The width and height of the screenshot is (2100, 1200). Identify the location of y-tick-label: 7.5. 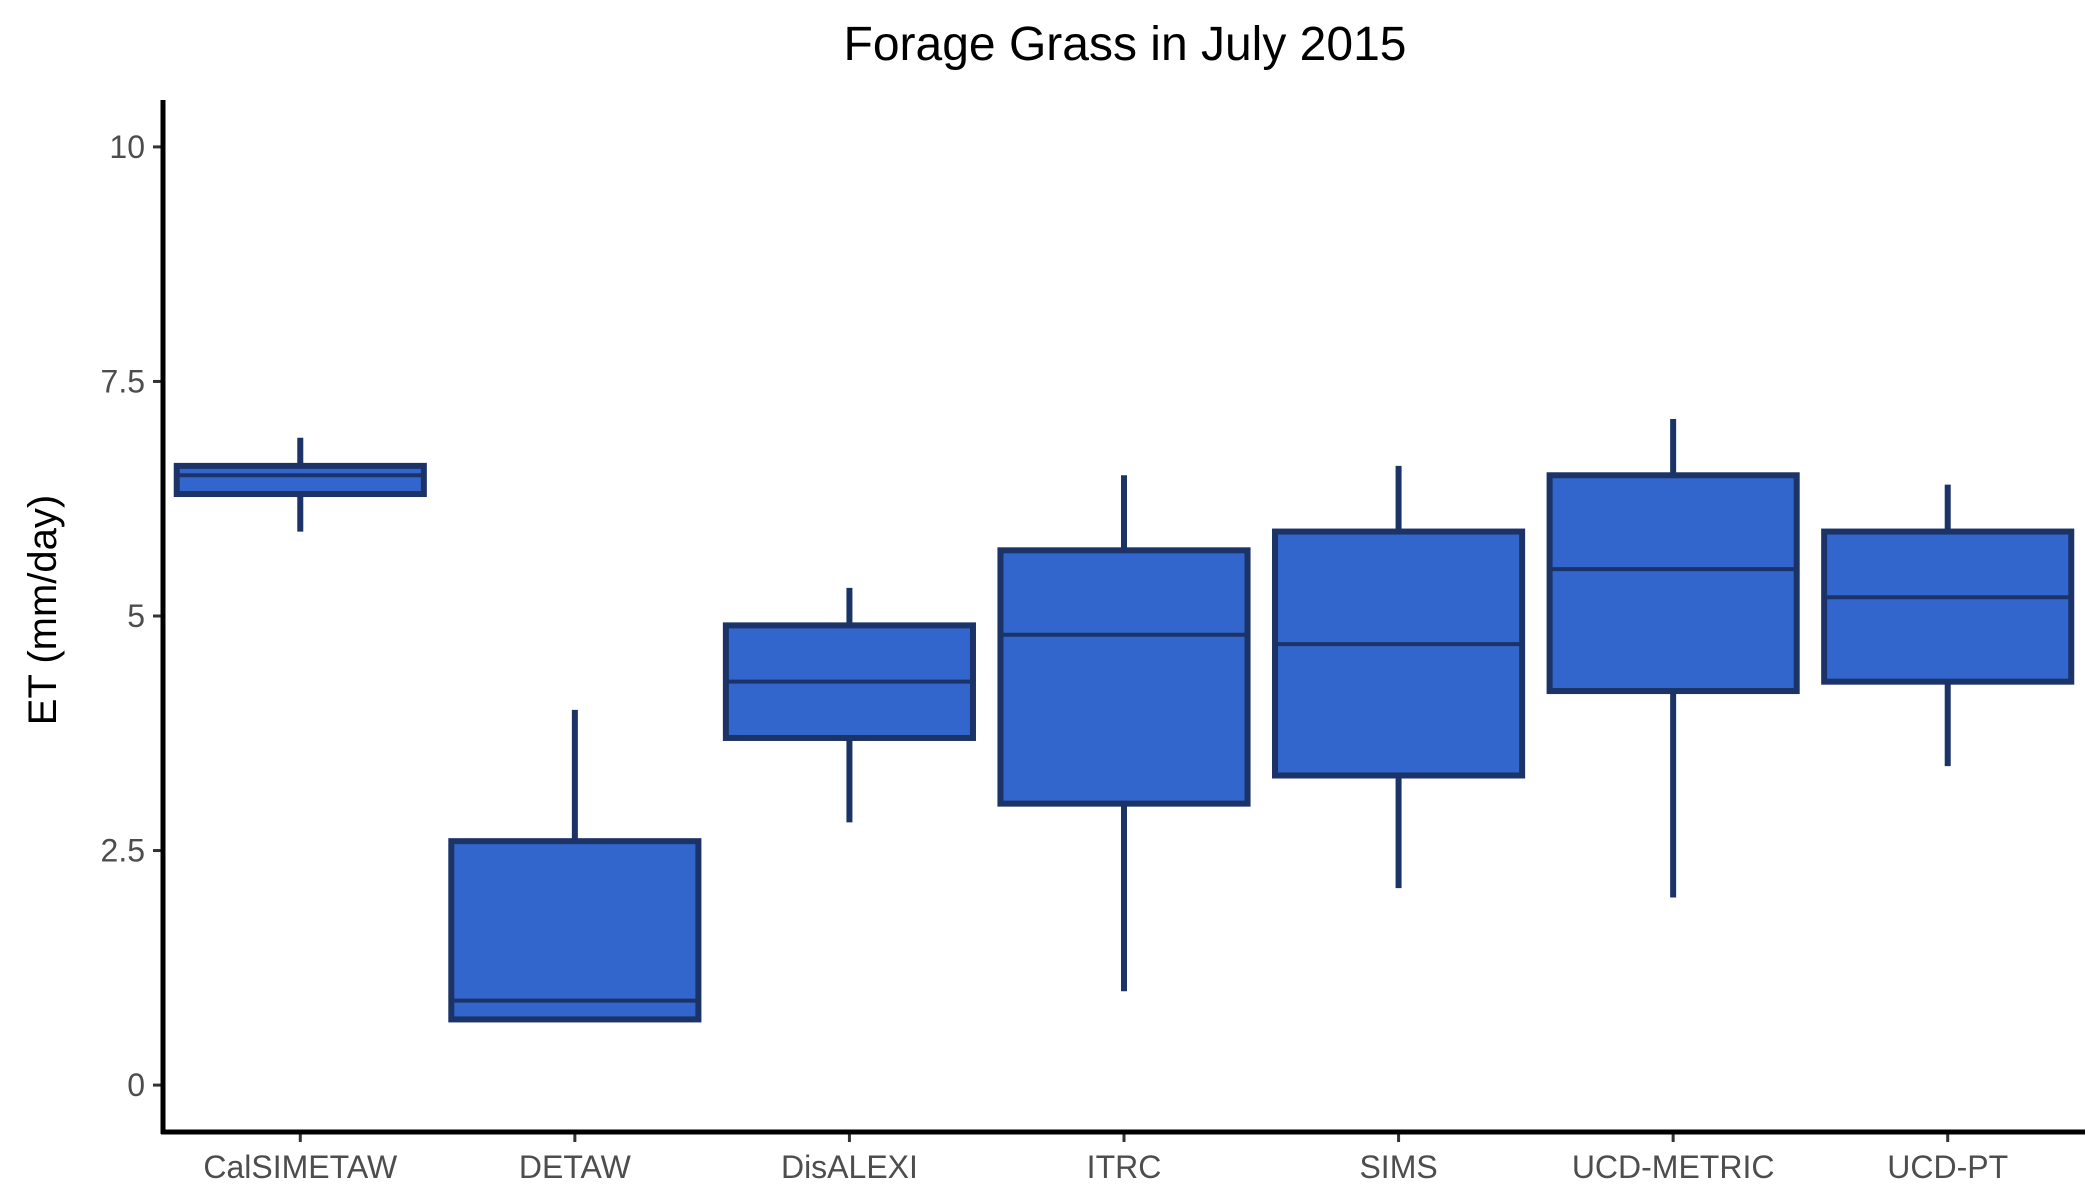
(123, 381).